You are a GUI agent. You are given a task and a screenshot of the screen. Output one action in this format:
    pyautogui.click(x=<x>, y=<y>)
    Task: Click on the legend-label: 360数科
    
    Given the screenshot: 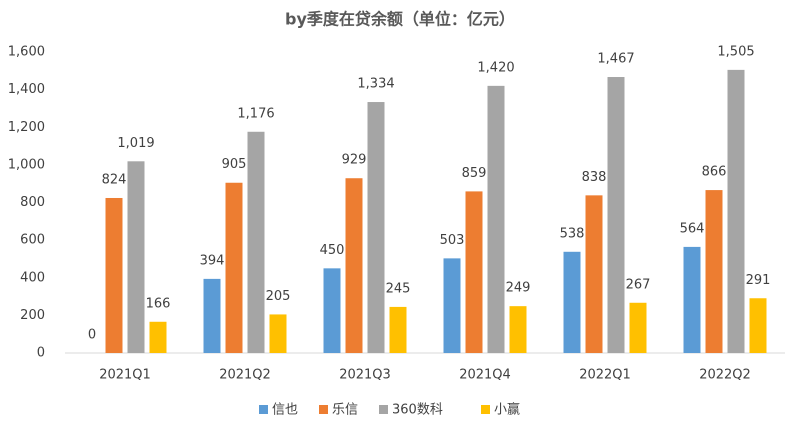 What is the action you would take?
    pyautogui.click(x=417, y=410)
    